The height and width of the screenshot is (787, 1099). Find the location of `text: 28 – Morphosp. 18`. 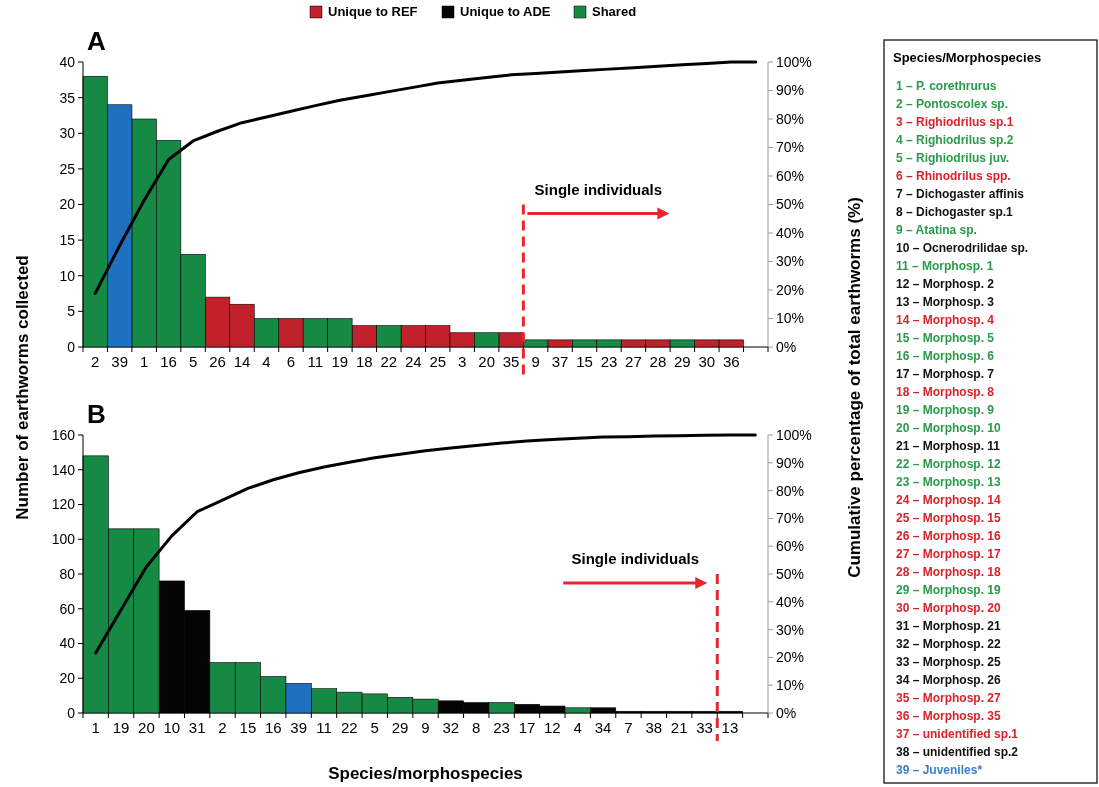

text: 28 – Morphosp. 18 is located at coordinates (949, 572).